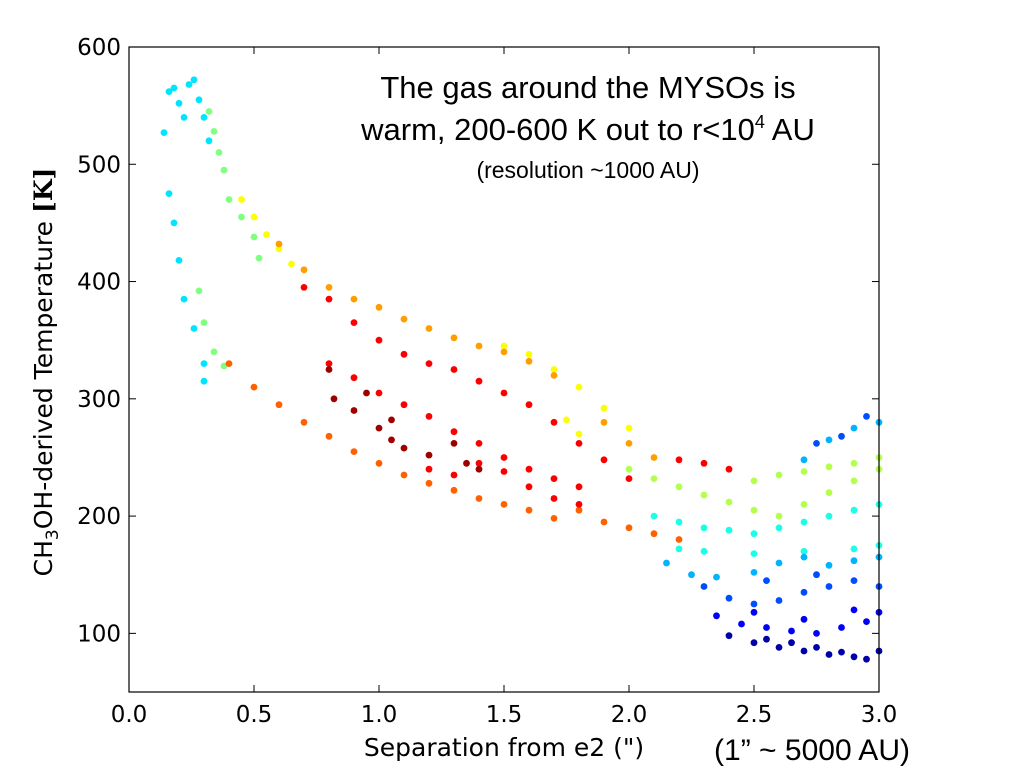 Image resolution: width=1032 pixels, height=772 pixels. I want to click on x-tick-label: 2.5, so click(754, 715).